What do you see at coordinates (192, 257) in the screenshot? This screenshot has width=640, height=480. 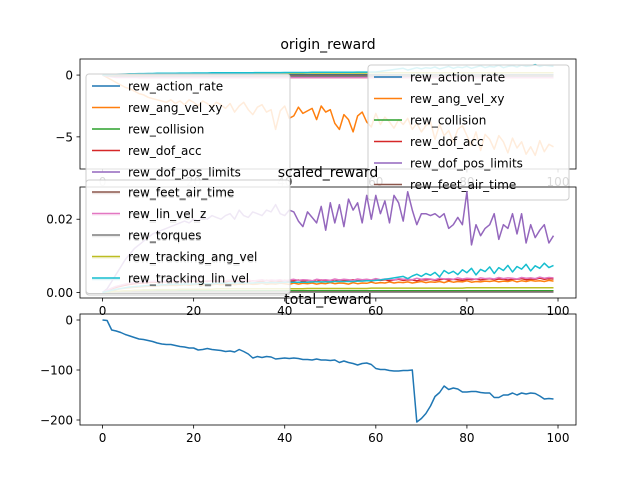 I see `legend-entry-label: rew_tracking_ang_vel` at bounding box center [192, 257].